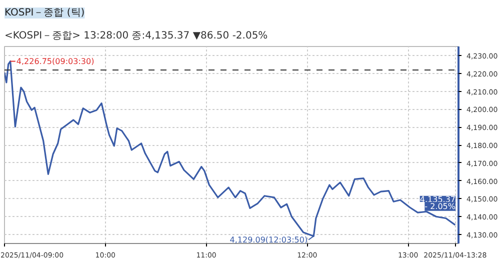 The width and height of the screenshot is (500, 262). Describe the element at coordinates (44, 13) in the screenshot. I see `chart-title: KOSPI－종합 (틱)` at that location.